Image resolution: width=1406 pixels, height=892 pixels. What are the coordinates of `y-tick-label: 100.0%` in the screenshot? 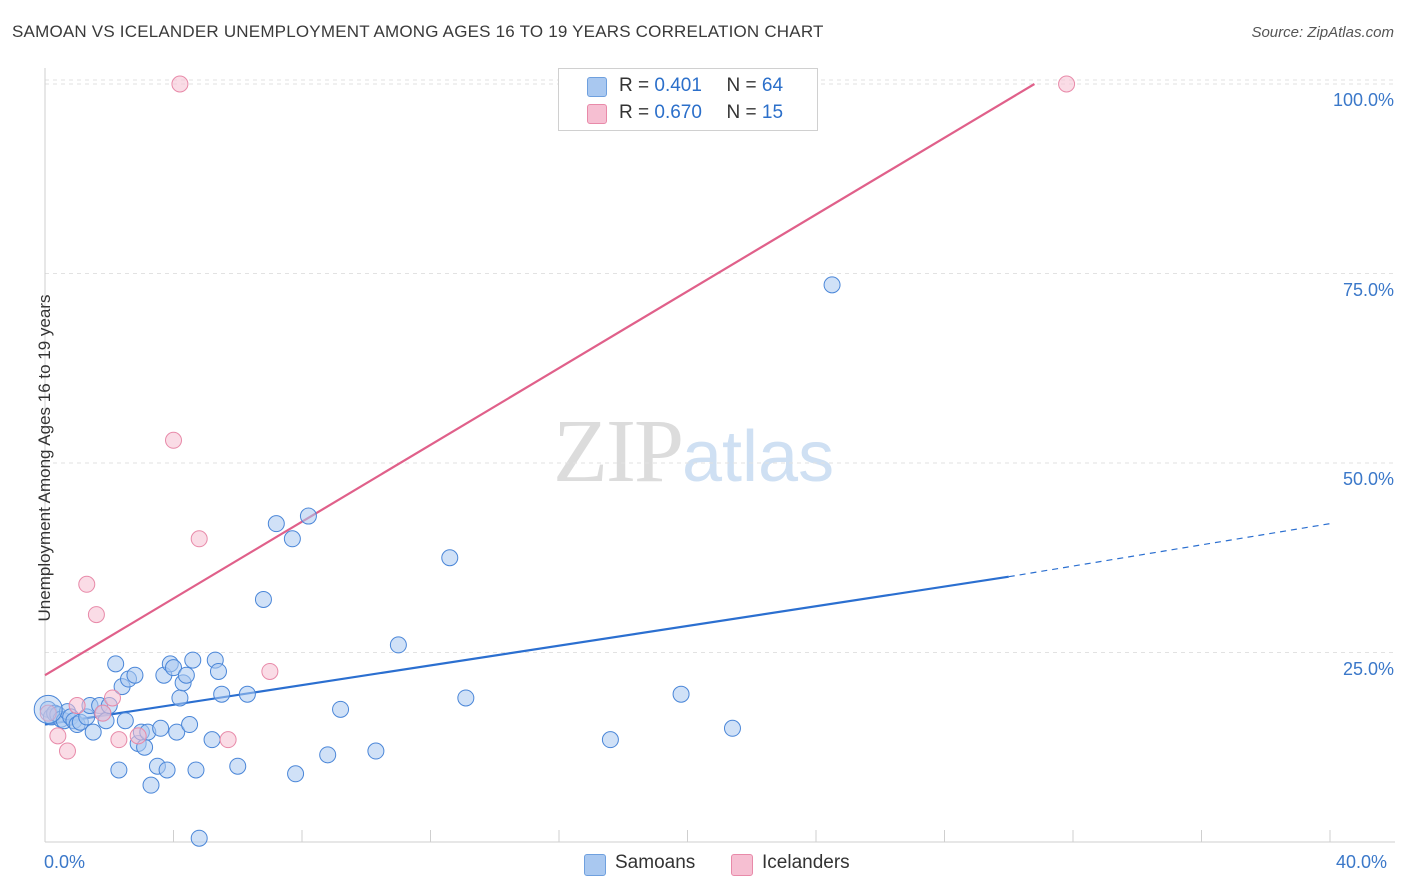 It's located at (1363, 100).